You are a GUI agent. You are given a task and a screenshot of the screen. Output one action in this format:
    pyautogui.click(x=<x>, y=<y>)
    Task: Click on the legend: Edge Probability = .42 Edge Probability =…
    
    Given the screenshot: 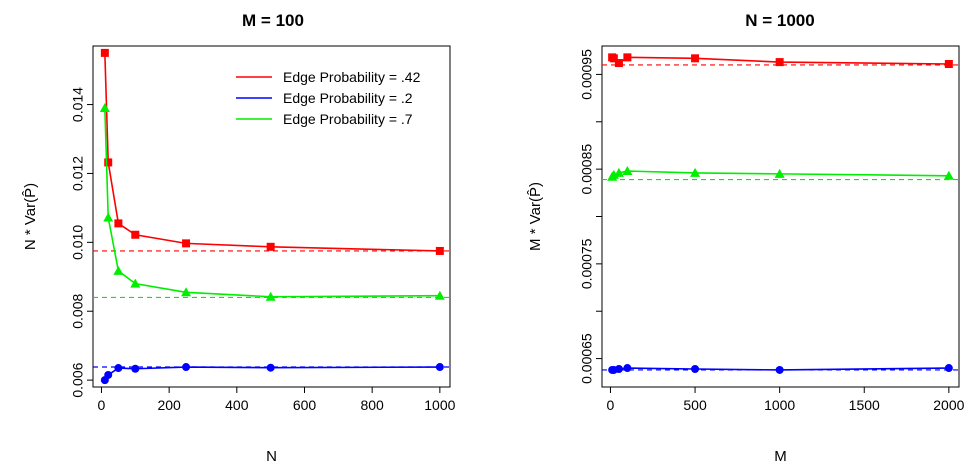 What is the action you would take?
    pyautogui.click(x=328, y=98)
    